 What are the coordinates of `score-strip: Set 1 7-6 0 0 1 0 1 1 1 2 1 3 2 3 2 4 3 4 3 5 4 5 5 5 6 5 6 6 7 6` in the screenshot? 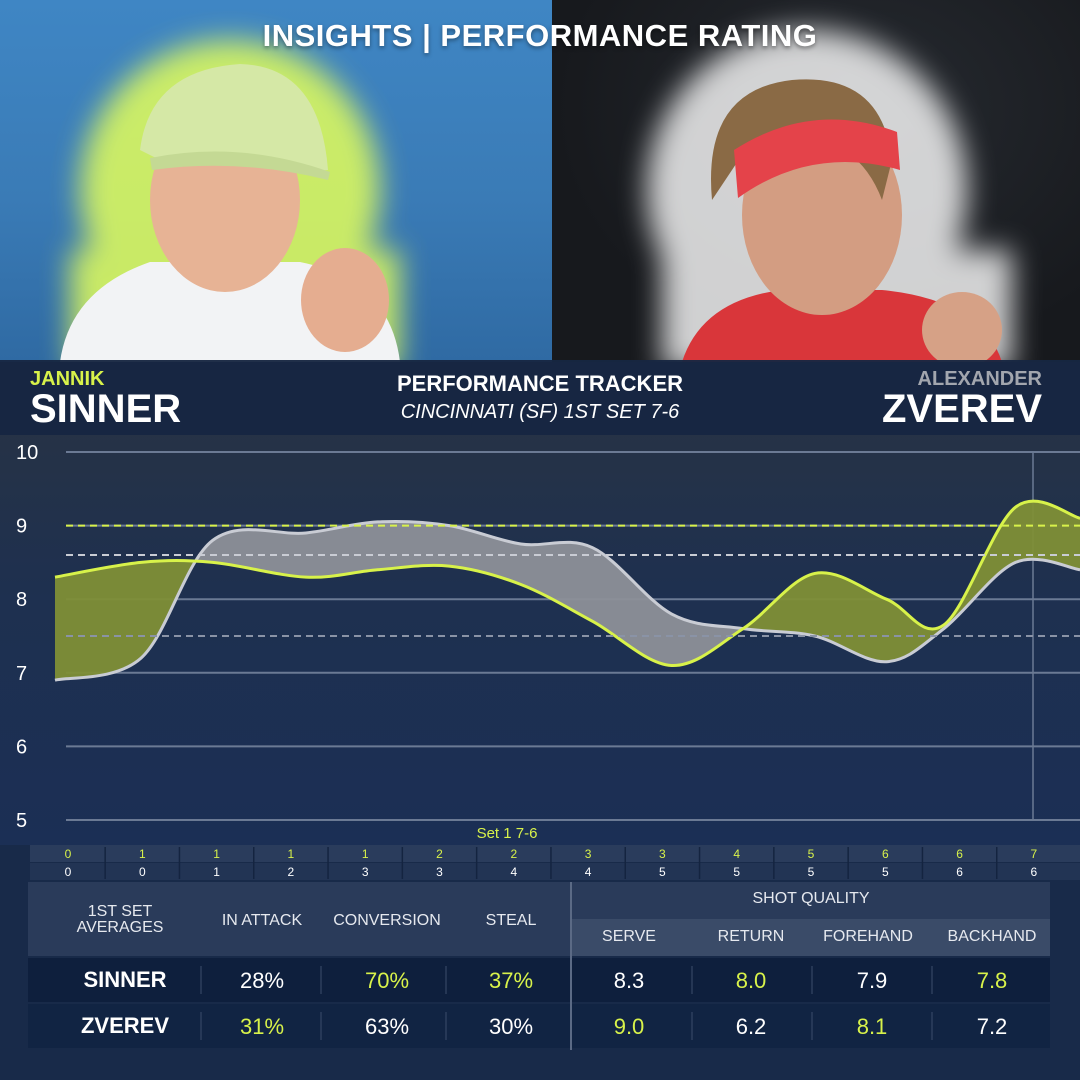 It's located at (555, 852).